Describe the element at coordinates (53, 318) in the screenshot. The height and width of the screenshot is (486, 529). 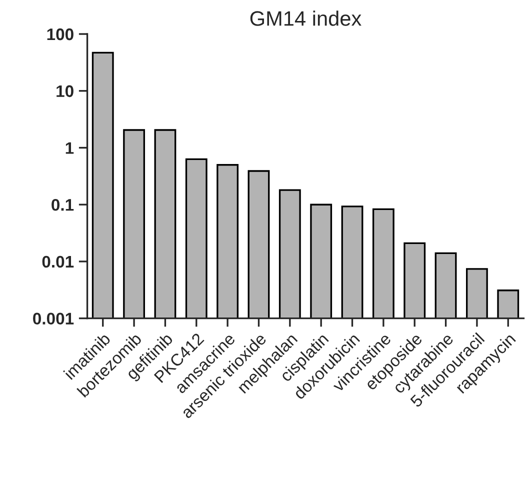
I see `y-tick-label: 0.001` at that location.